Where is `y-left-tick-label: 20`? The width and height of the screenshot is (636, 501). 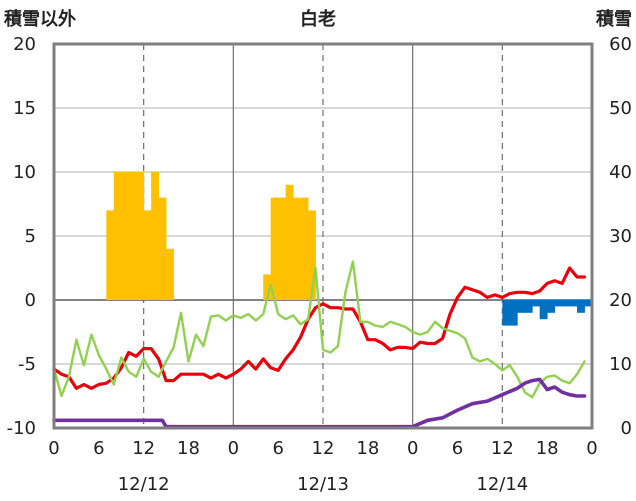
y-left-tick-label: 20 is located at coordinates (24, 44).